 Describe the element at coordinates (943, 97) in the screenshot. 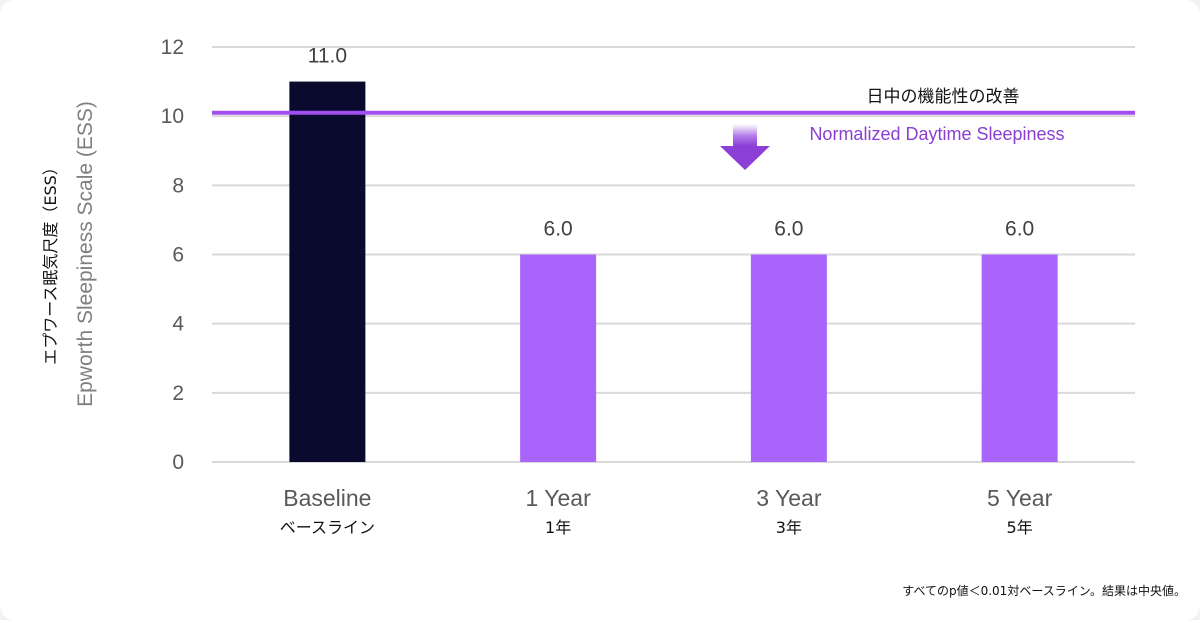

I see `reference-label-jp: 日中の機能性の改善` at that location.